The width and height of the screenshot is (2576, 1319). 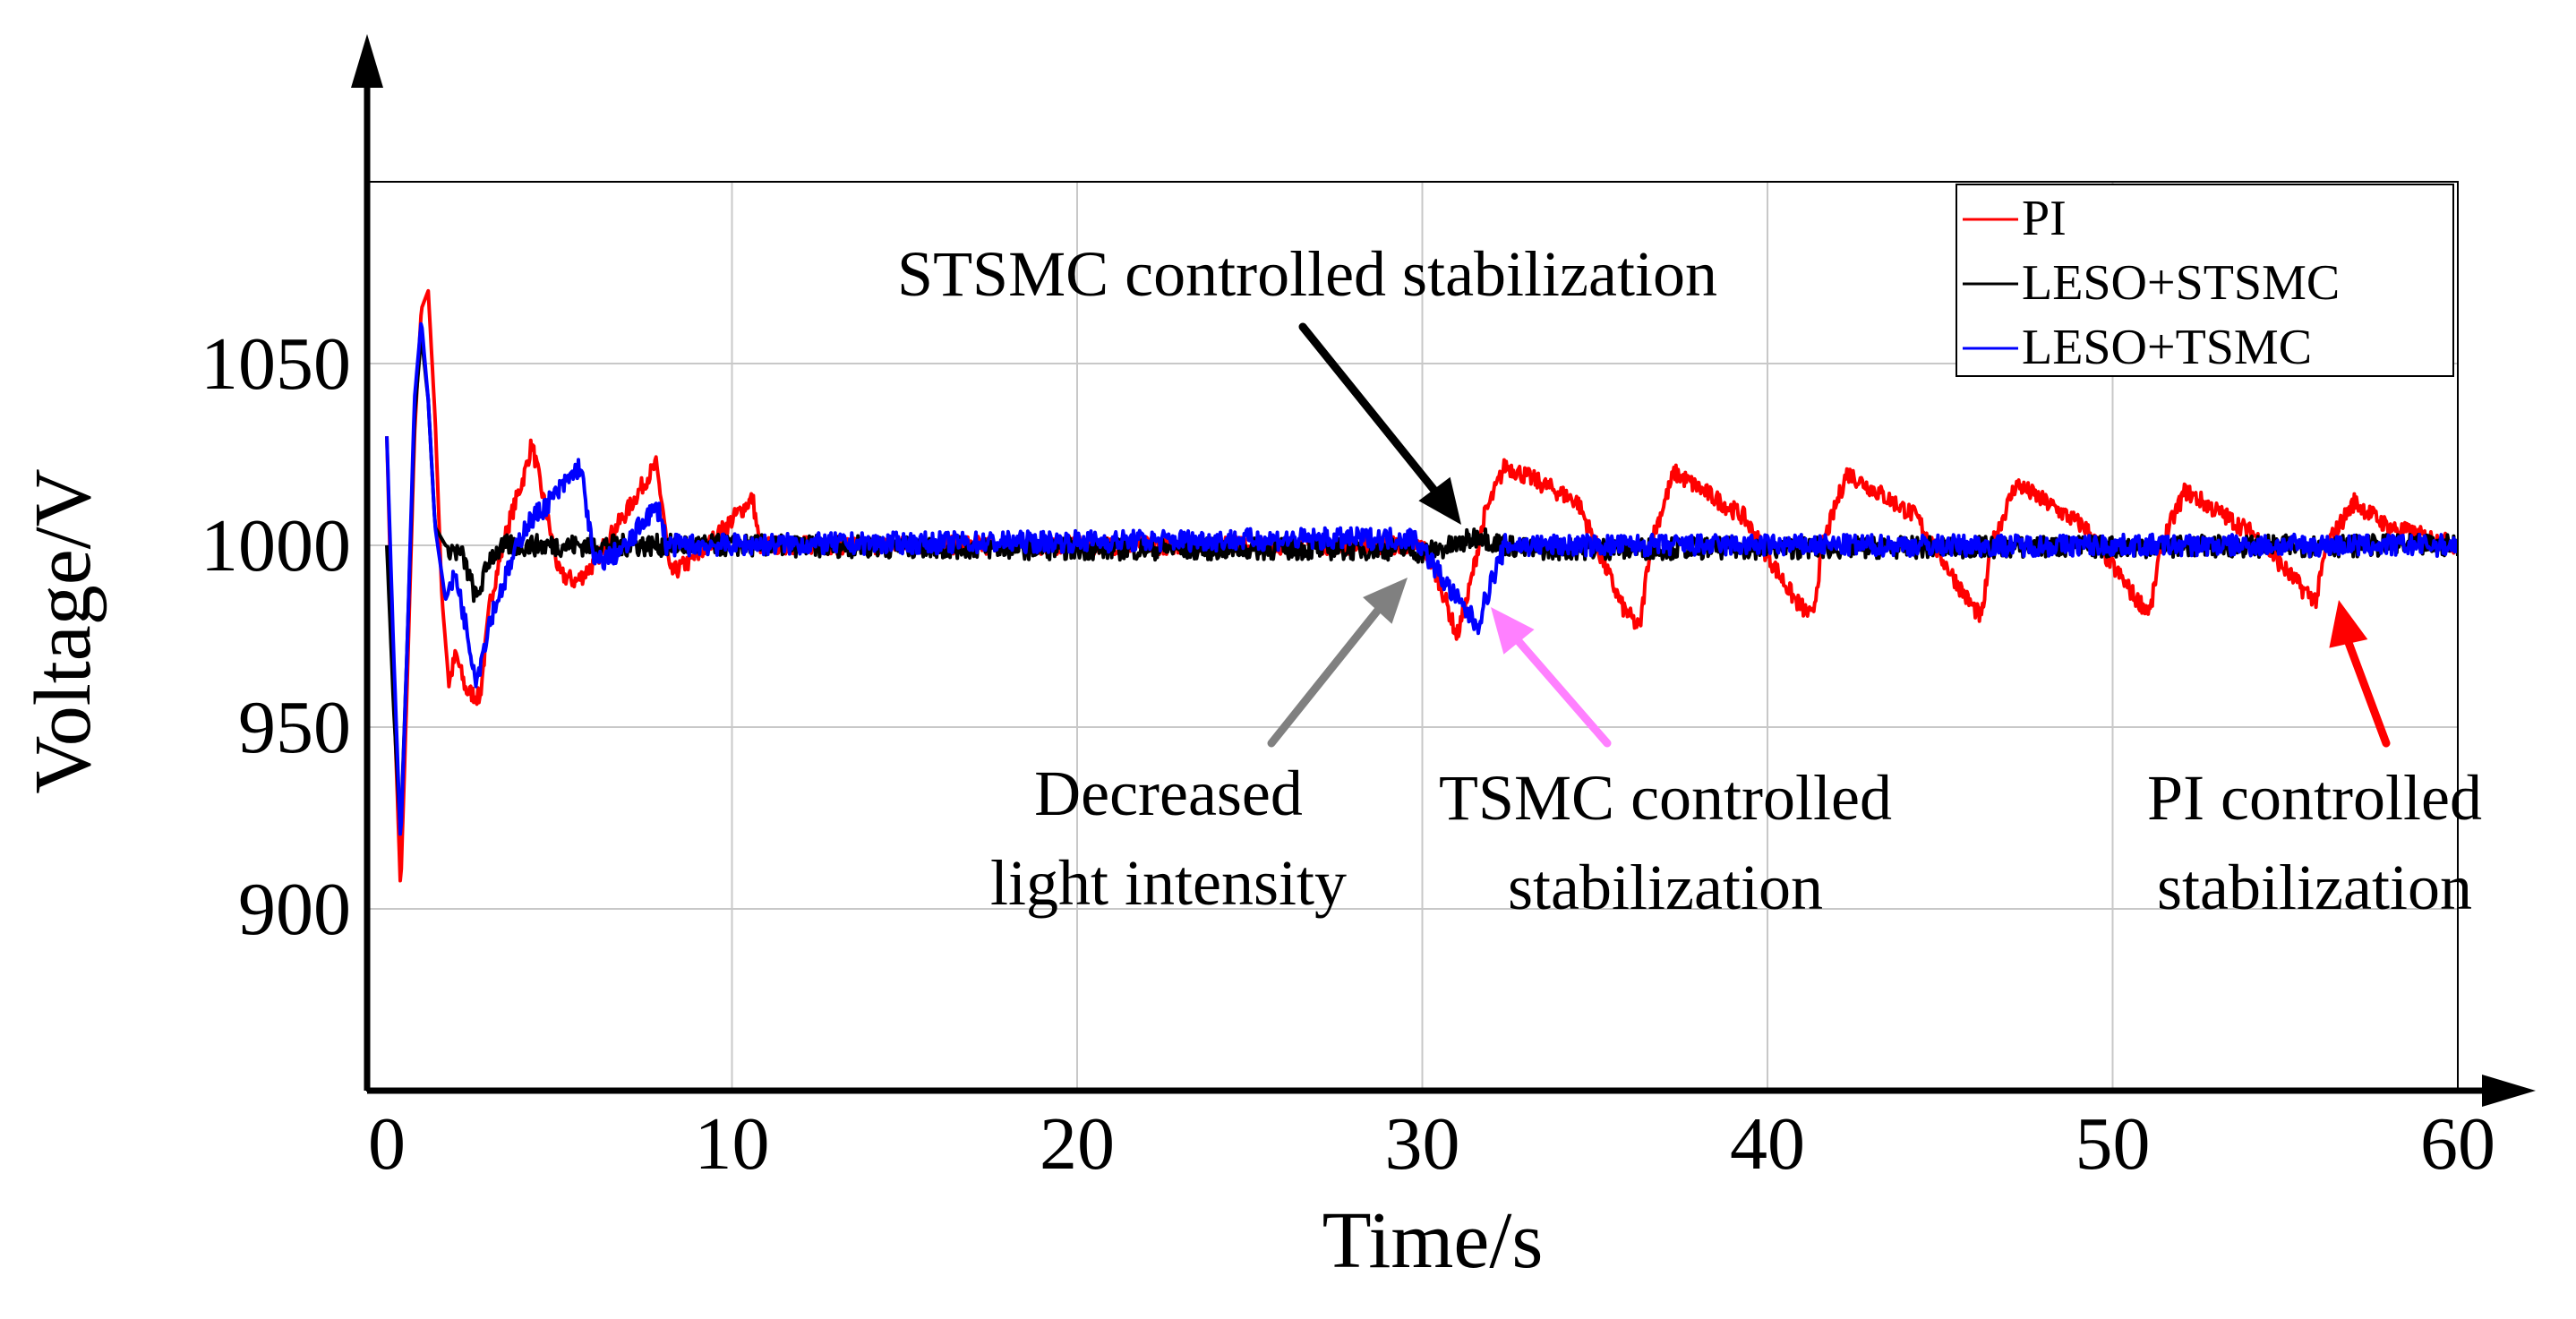 What do you see at coordinates (387, 1144) in the screenshot?
I see `x-tick-label-0: 0` at bounding box center [387, 1144].